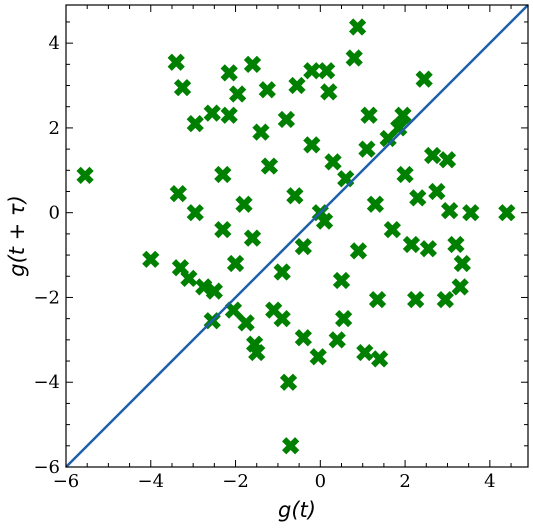 This screenshot has height=529, width=533. What do you see at coordinates (46, 382) in the screenshot?
I see `y-tick-label: −4` at bounding box center [46, 382].